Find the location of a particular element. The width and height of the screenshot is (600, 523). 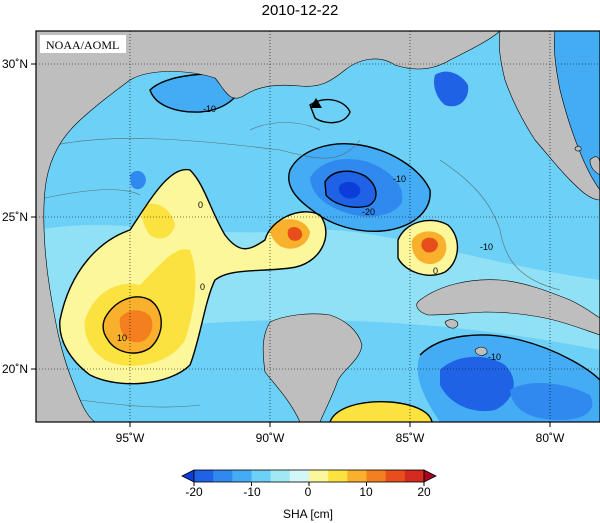

colorbar-tick-label: 0 is located at coordinates (308, 492).